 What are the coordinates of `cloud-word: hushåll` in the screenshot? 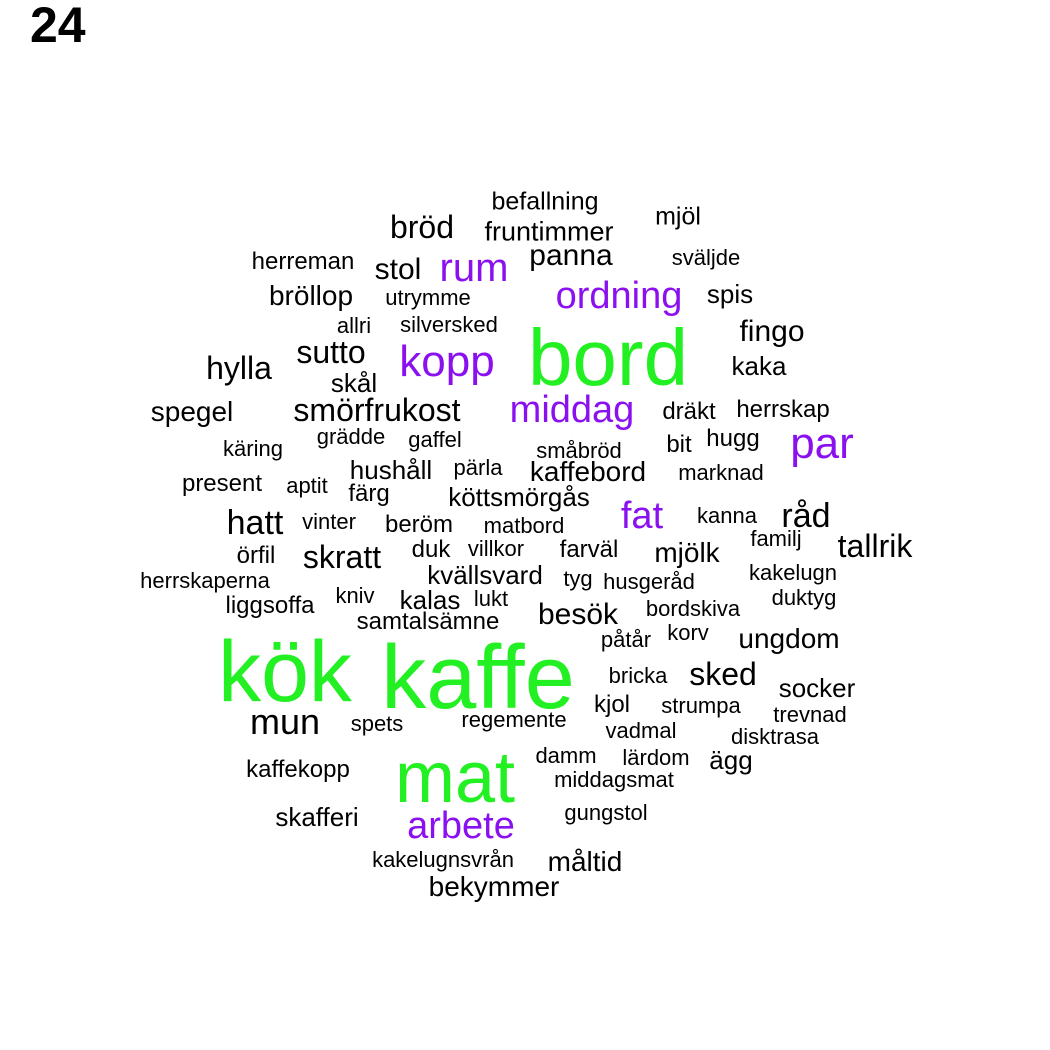 It's located at (391, 470).